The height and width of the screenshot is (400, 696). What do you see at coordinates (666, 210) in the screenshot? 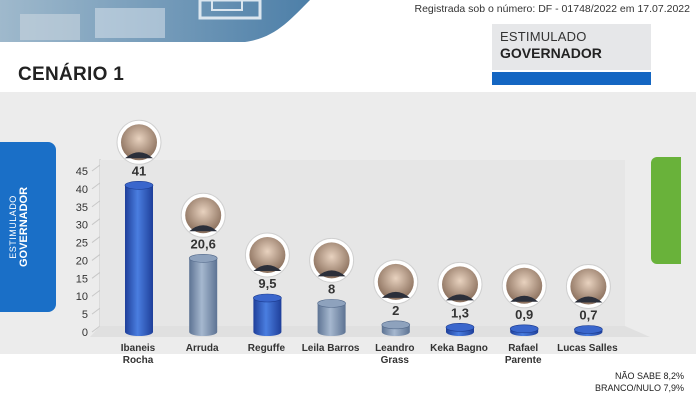
I see `green-accent-tab` at bounding box center [666, 210].